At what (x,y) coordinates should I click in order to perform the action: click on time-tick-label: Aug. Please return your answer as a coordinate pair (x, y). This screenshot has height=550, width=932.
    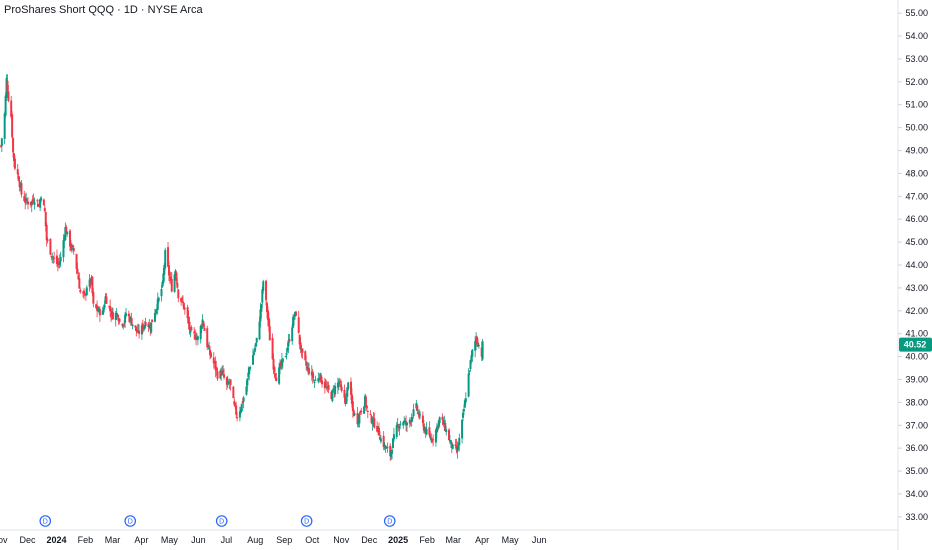
    Looking at the image, I should click on (255, 540).